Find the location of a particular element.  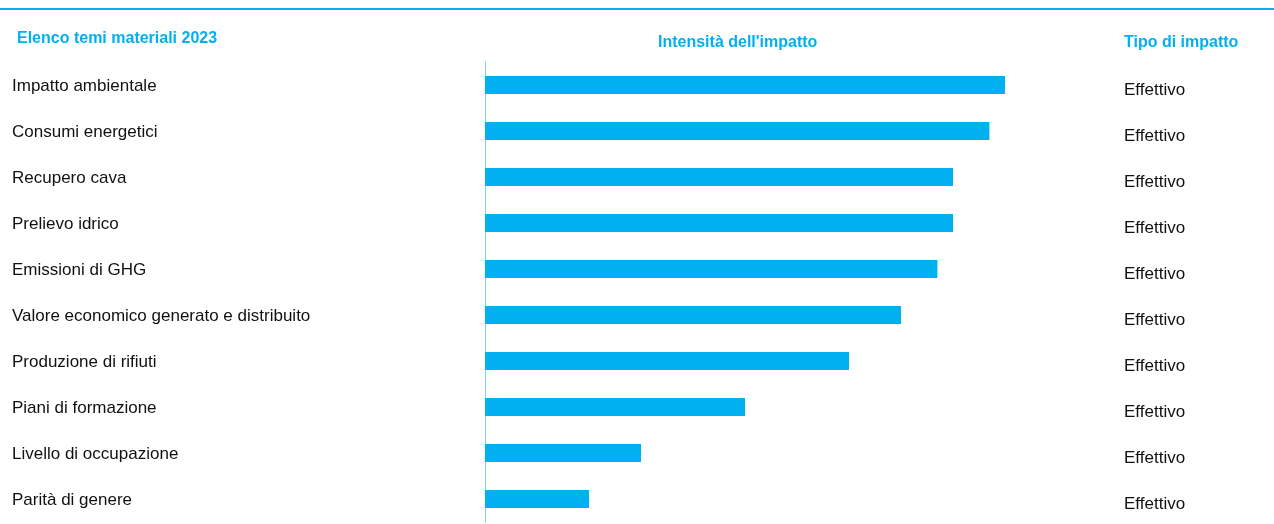

y-tick-label: Recupero cava is located at coordinates (69, 177).